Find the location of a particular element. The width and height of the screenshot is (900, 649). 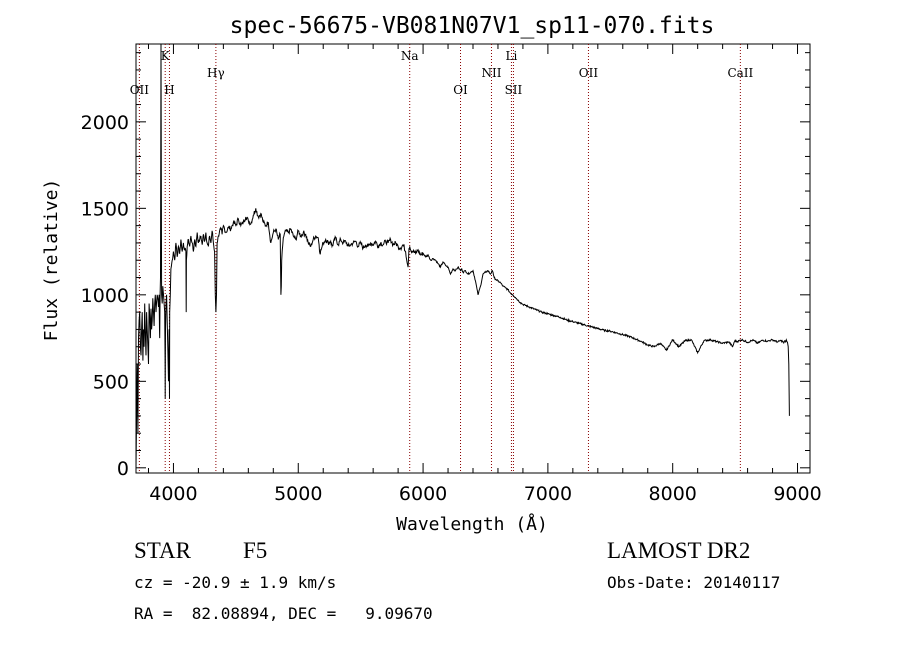

object-type: STAR is located at coordinates (162, 550).